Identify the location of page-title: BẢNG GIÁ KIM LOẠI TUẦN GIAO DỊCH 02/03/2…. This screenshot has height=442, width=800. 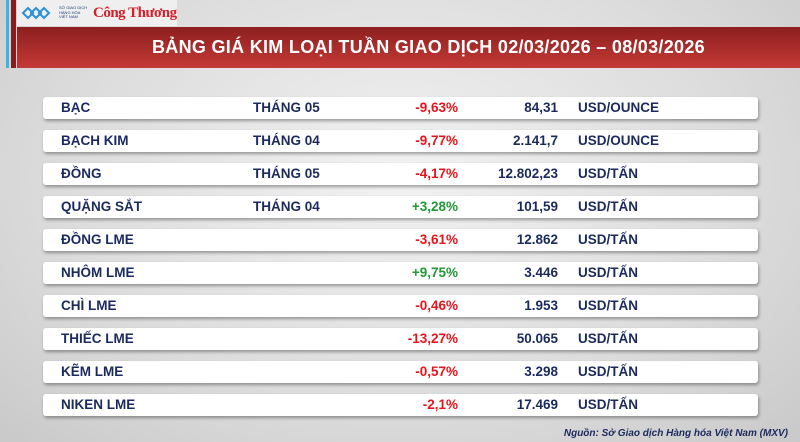
(428, 47).